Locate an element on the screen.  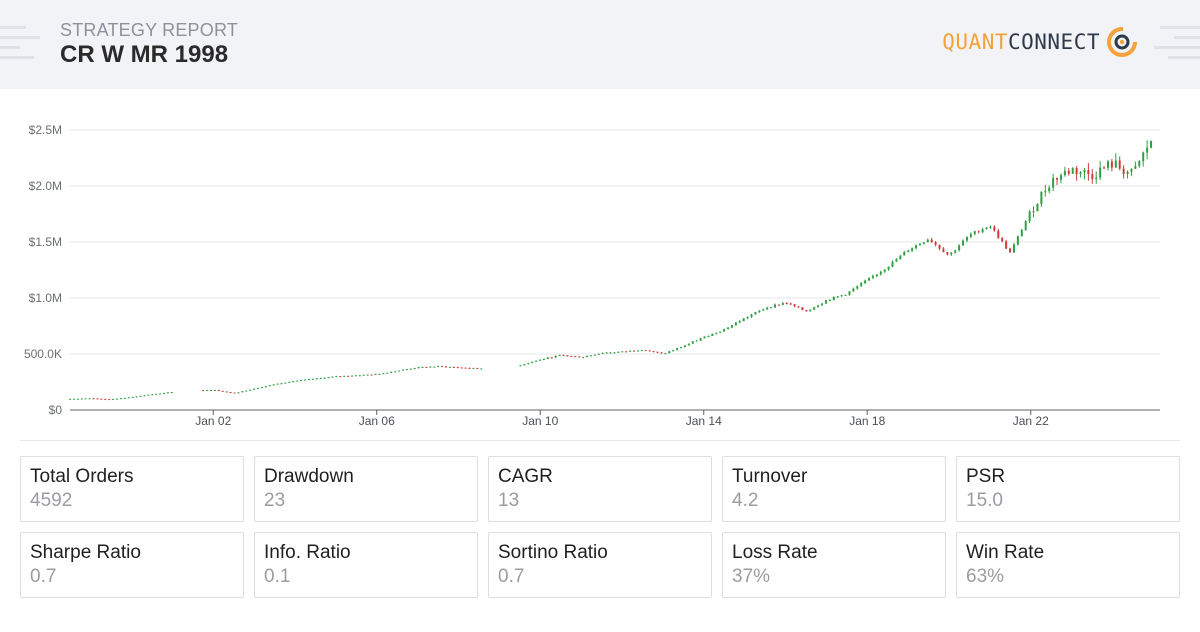
stat-label: Win Rate is located at coordinates (1005, 552).